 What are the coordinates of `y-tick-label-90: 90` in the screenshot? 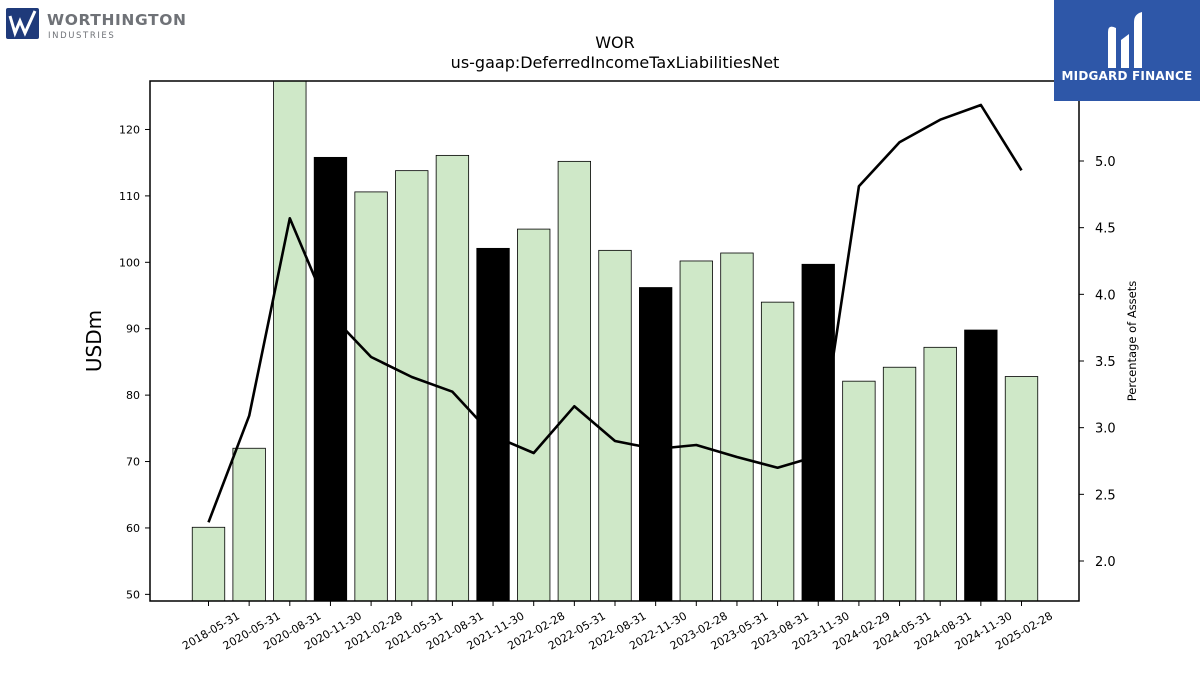 It's located at (133, 329).